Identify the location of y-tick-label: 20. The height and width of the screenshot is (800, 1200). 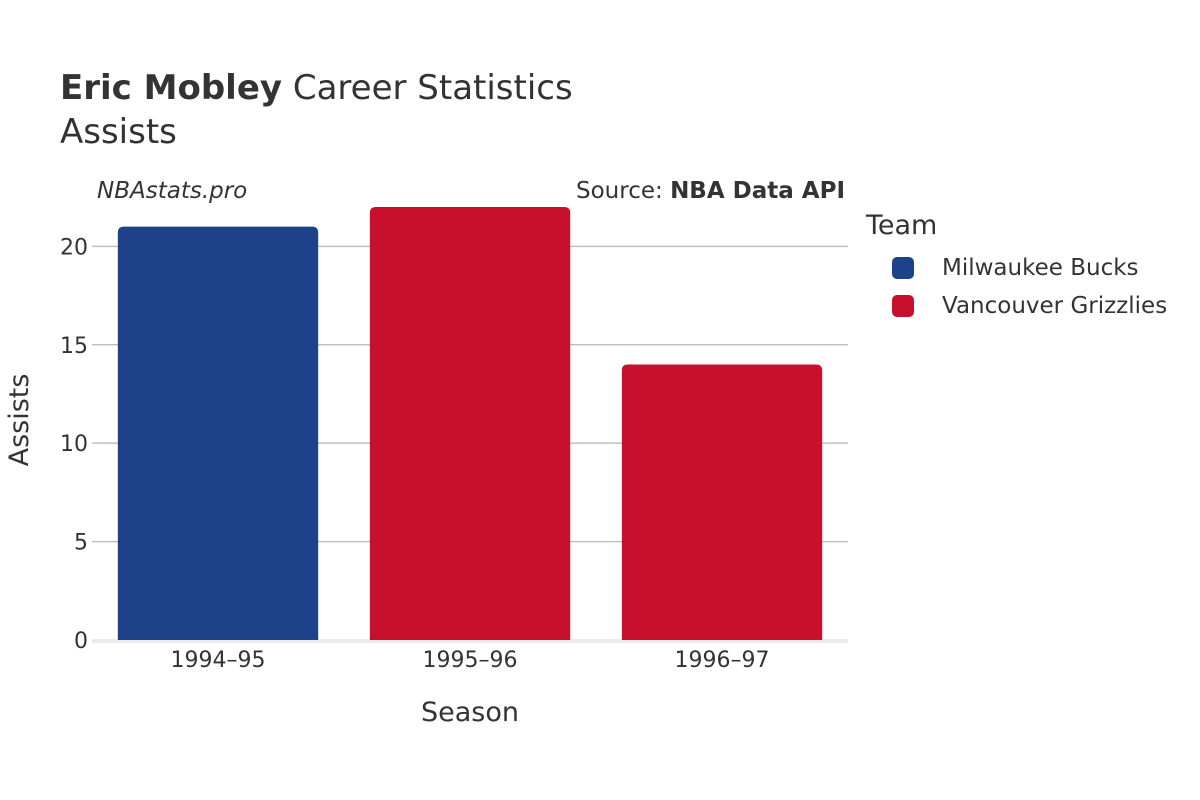
(74, 247).